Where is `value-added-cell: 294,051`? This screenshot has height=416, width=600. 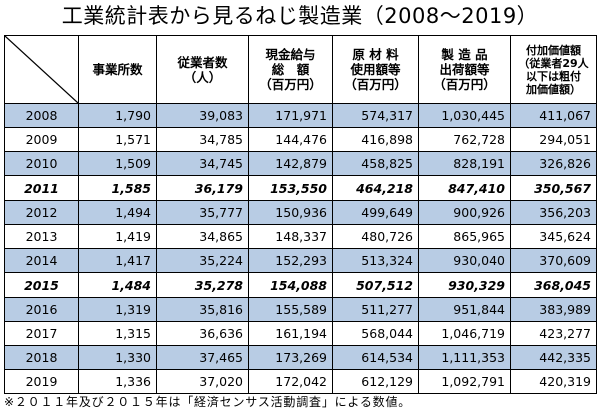
value-added-cell: 294,051 is located at coordinates (553, 139).